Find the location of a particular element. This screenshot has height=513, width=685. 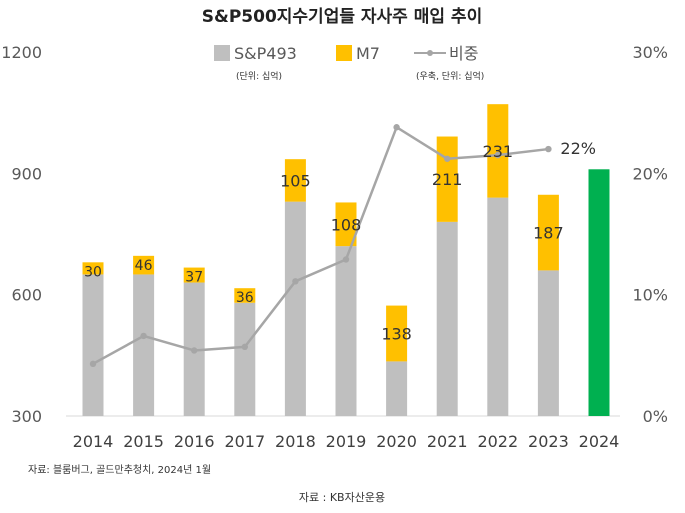

label-m7-2019: 108 is located at coordinates (346, 224).